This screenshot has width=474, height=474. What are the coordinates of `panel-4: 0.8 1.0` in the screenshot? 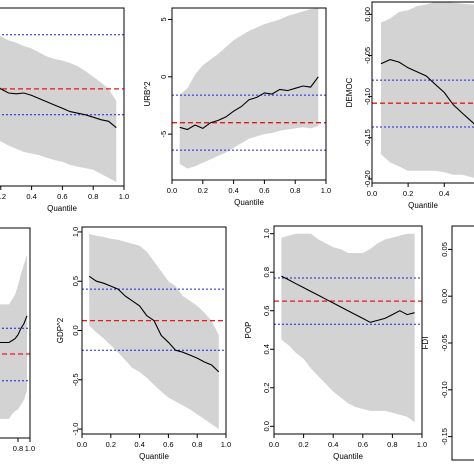 It's located at (17, 340).